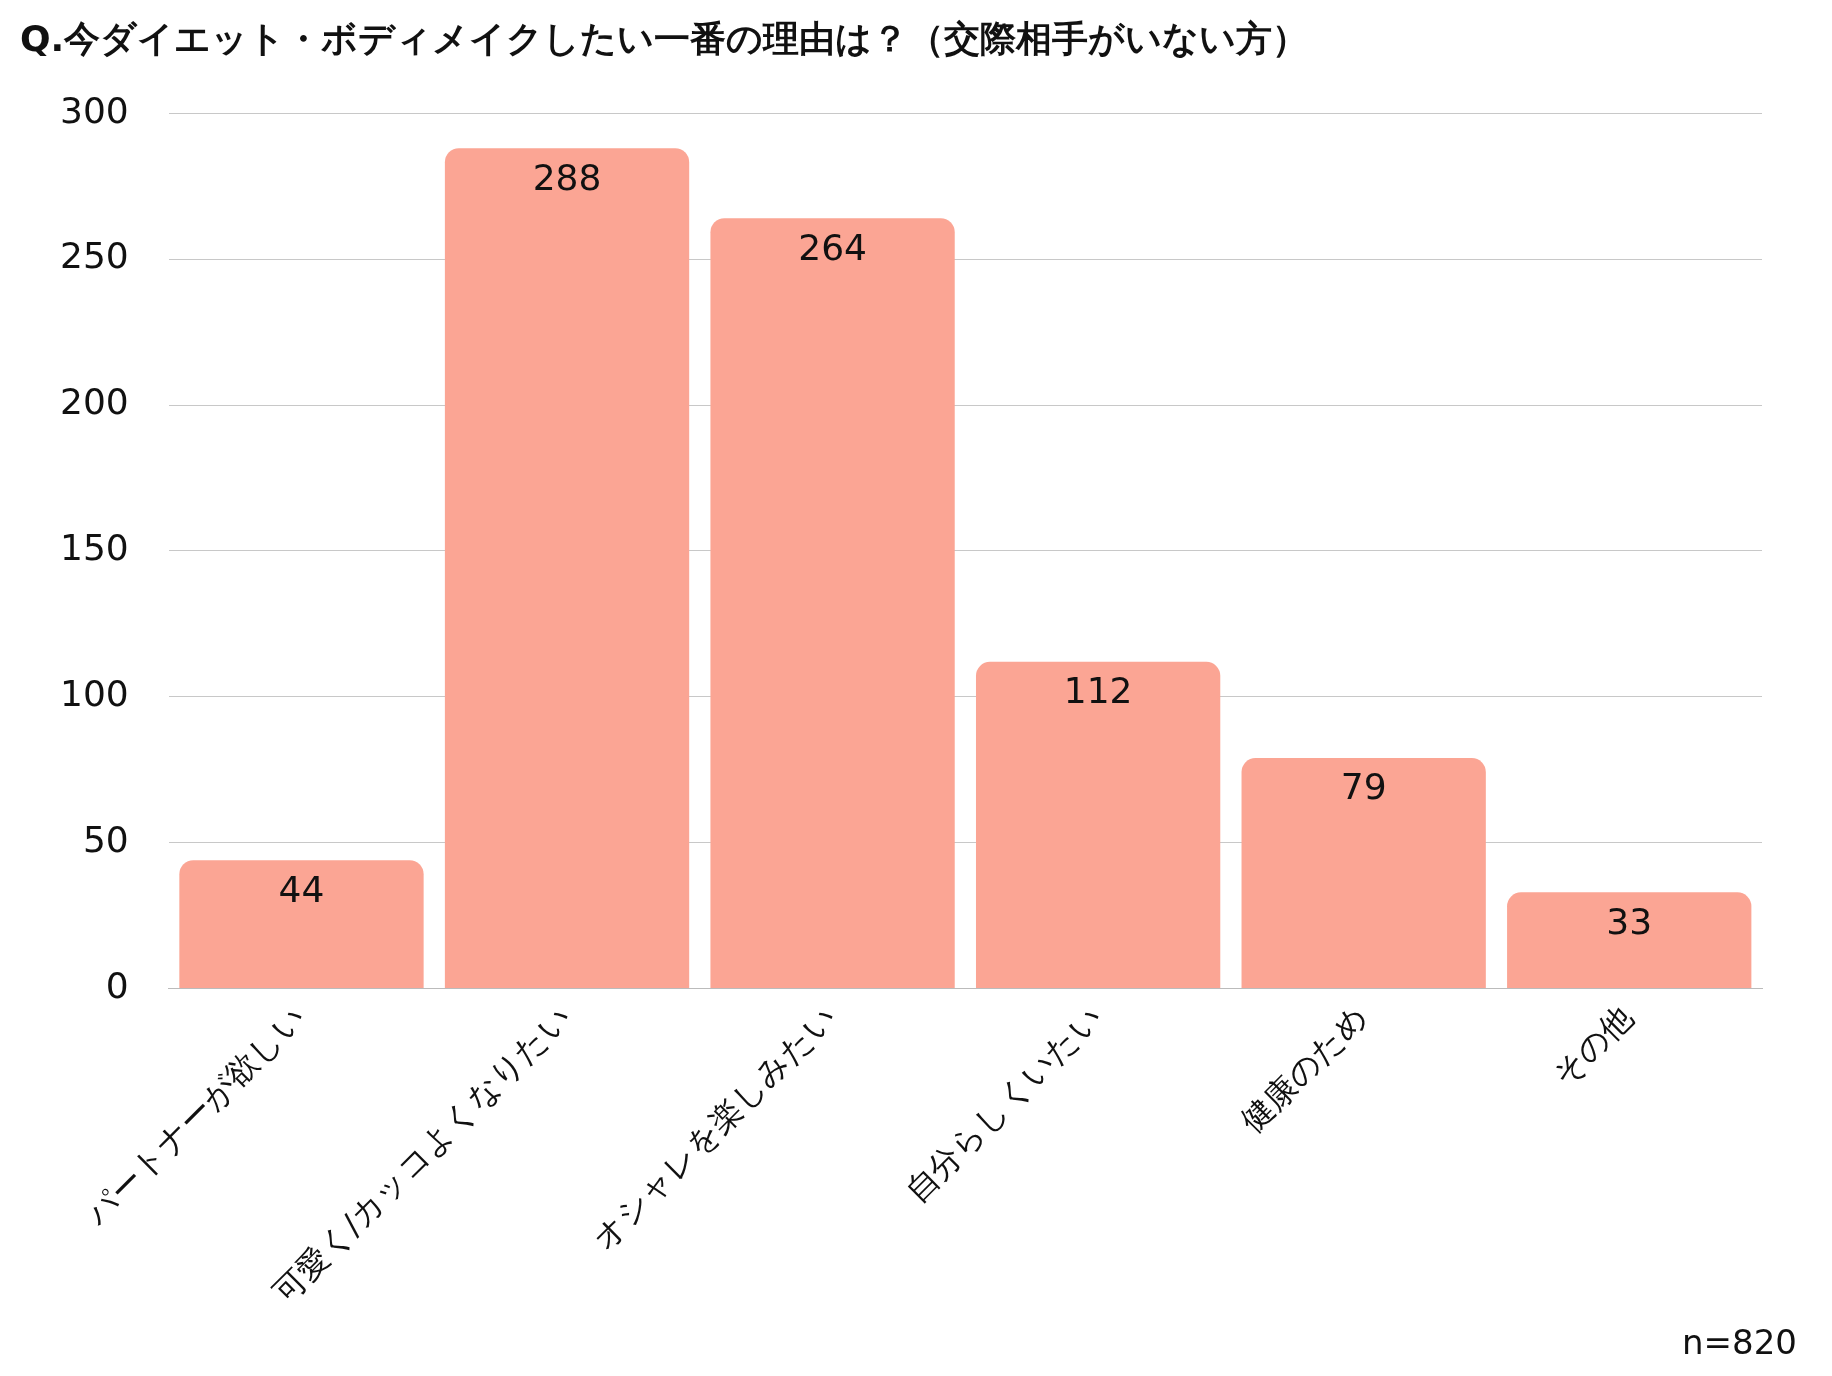  I want to click on data-label: 288, so click(567, 177).